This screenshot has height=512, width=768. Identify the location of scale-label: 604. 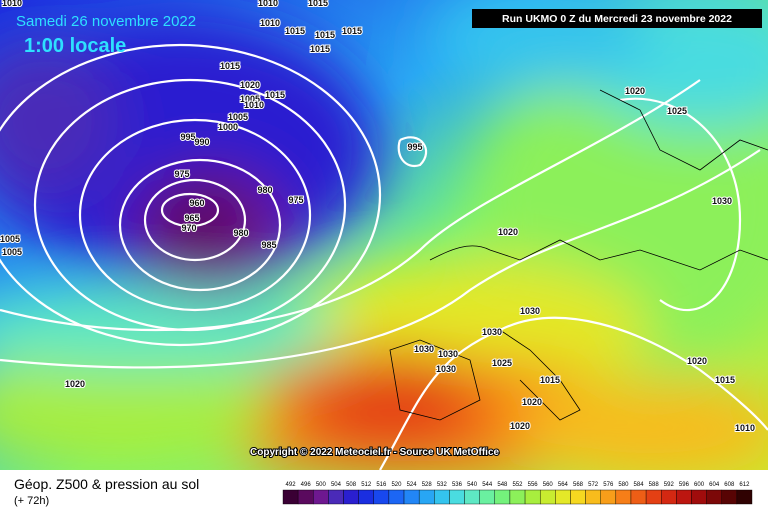
(714, 485).